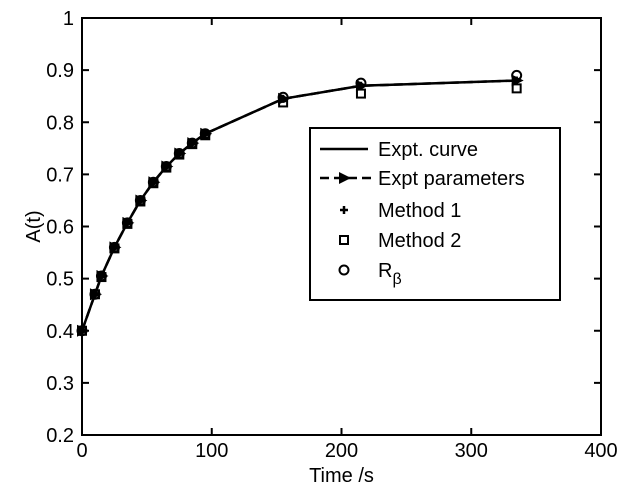 Image resolution: width=630 pixels, height=486 pixels. Describe the element at coordinates (60, 280) in the screenshot. I see `y-tick-label: 0.5` at that location.